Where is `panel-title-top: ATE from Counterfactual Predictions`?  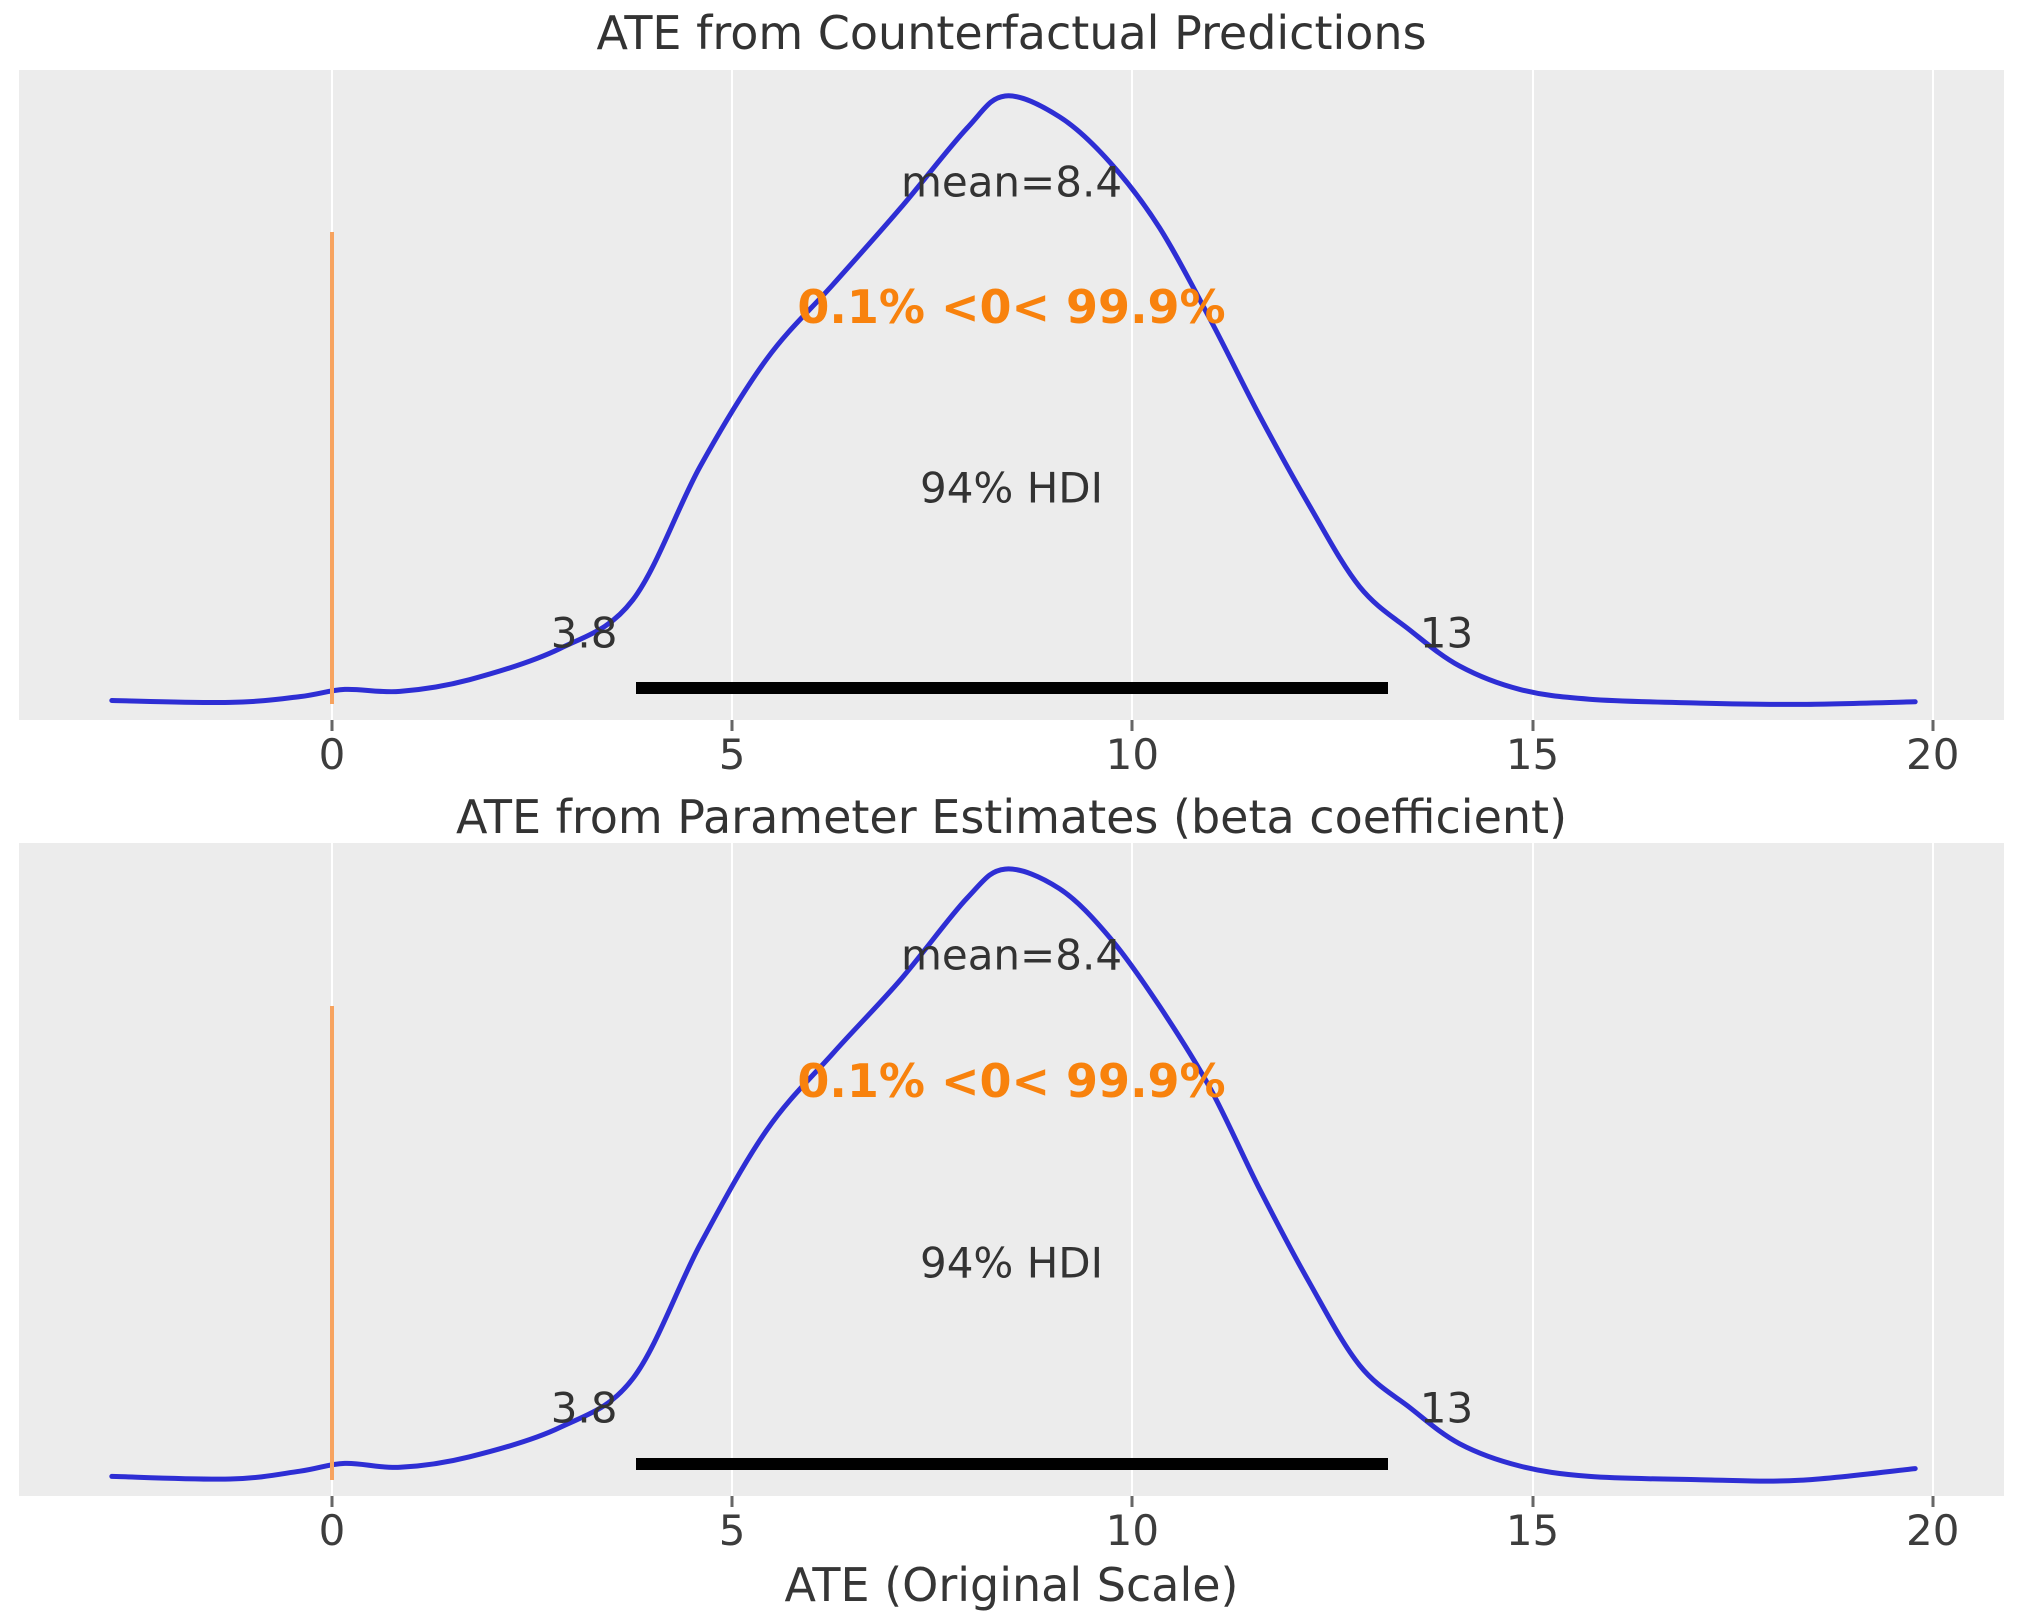
panel-title-top: ATE from Counterfactual Predictions is located at coordinates (1011, 33).